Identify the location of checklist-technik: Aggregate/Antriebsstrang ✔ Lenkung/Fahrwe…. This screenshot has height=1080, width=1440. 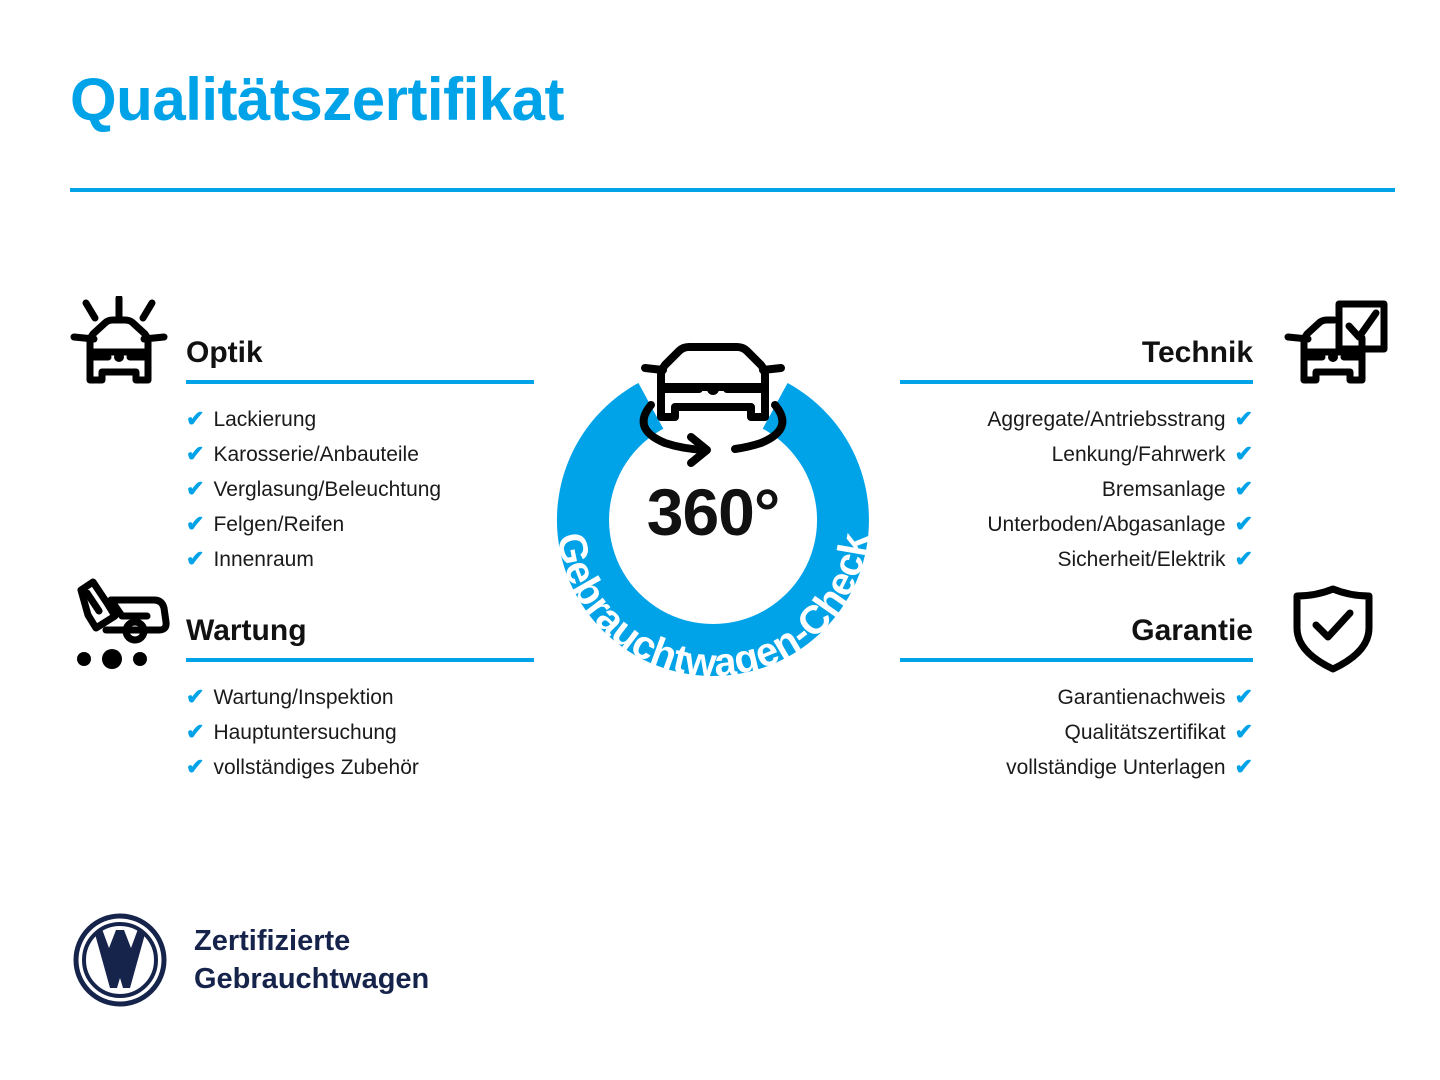
(1076, 489).